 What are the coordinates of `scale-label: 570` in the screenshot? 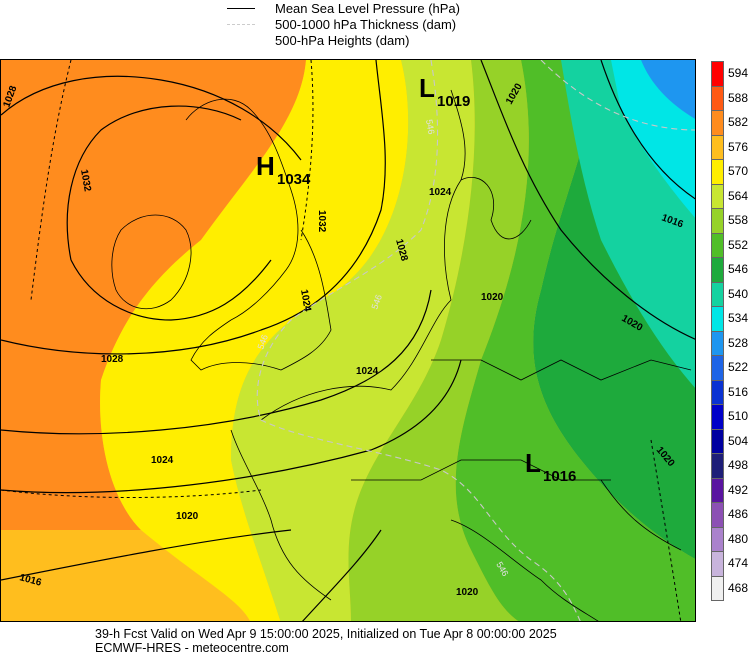 It's located at (738, 171).